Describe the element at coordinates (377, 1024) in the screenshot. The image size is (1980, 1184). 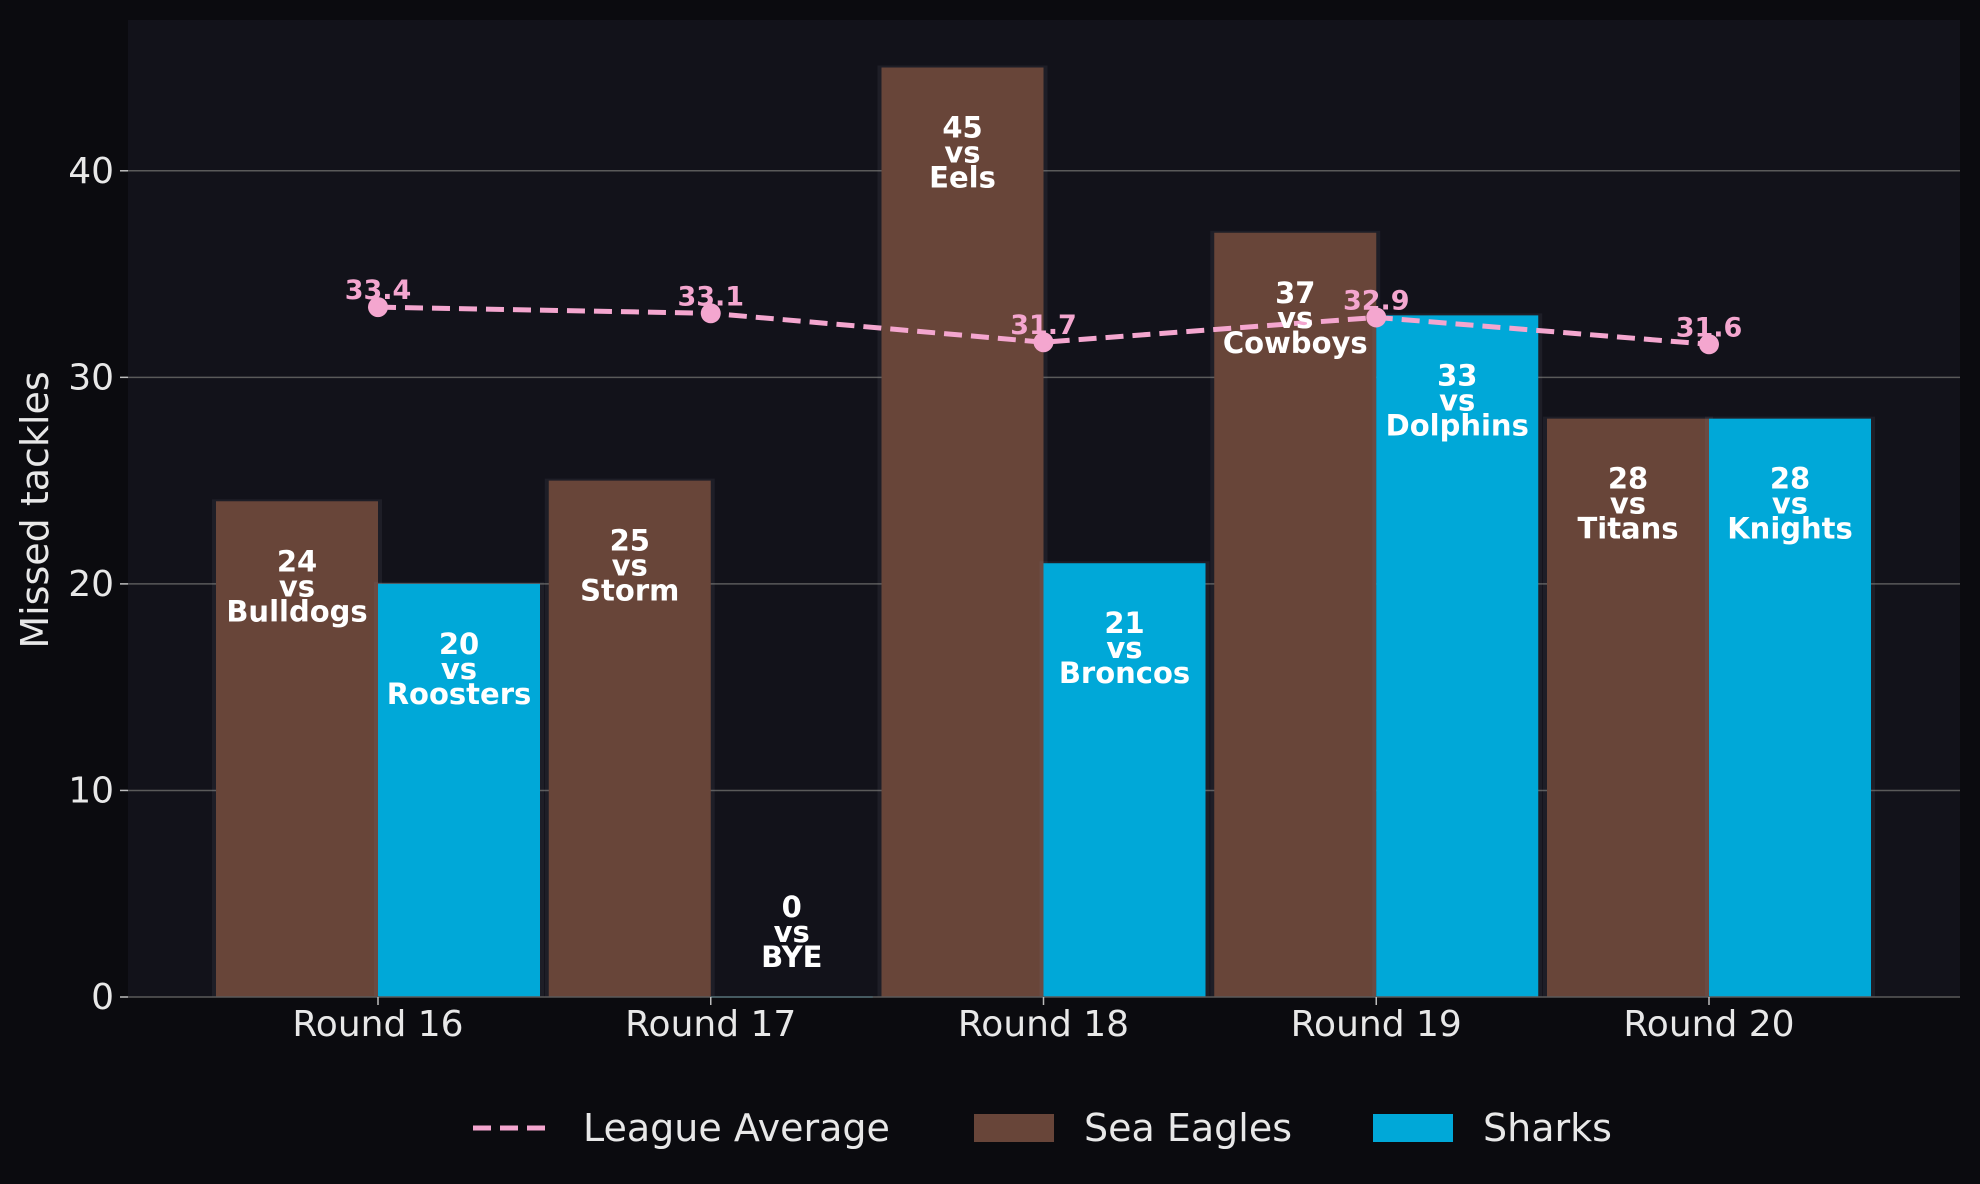
I see `x-tick-label-0: Round 16` at that location.